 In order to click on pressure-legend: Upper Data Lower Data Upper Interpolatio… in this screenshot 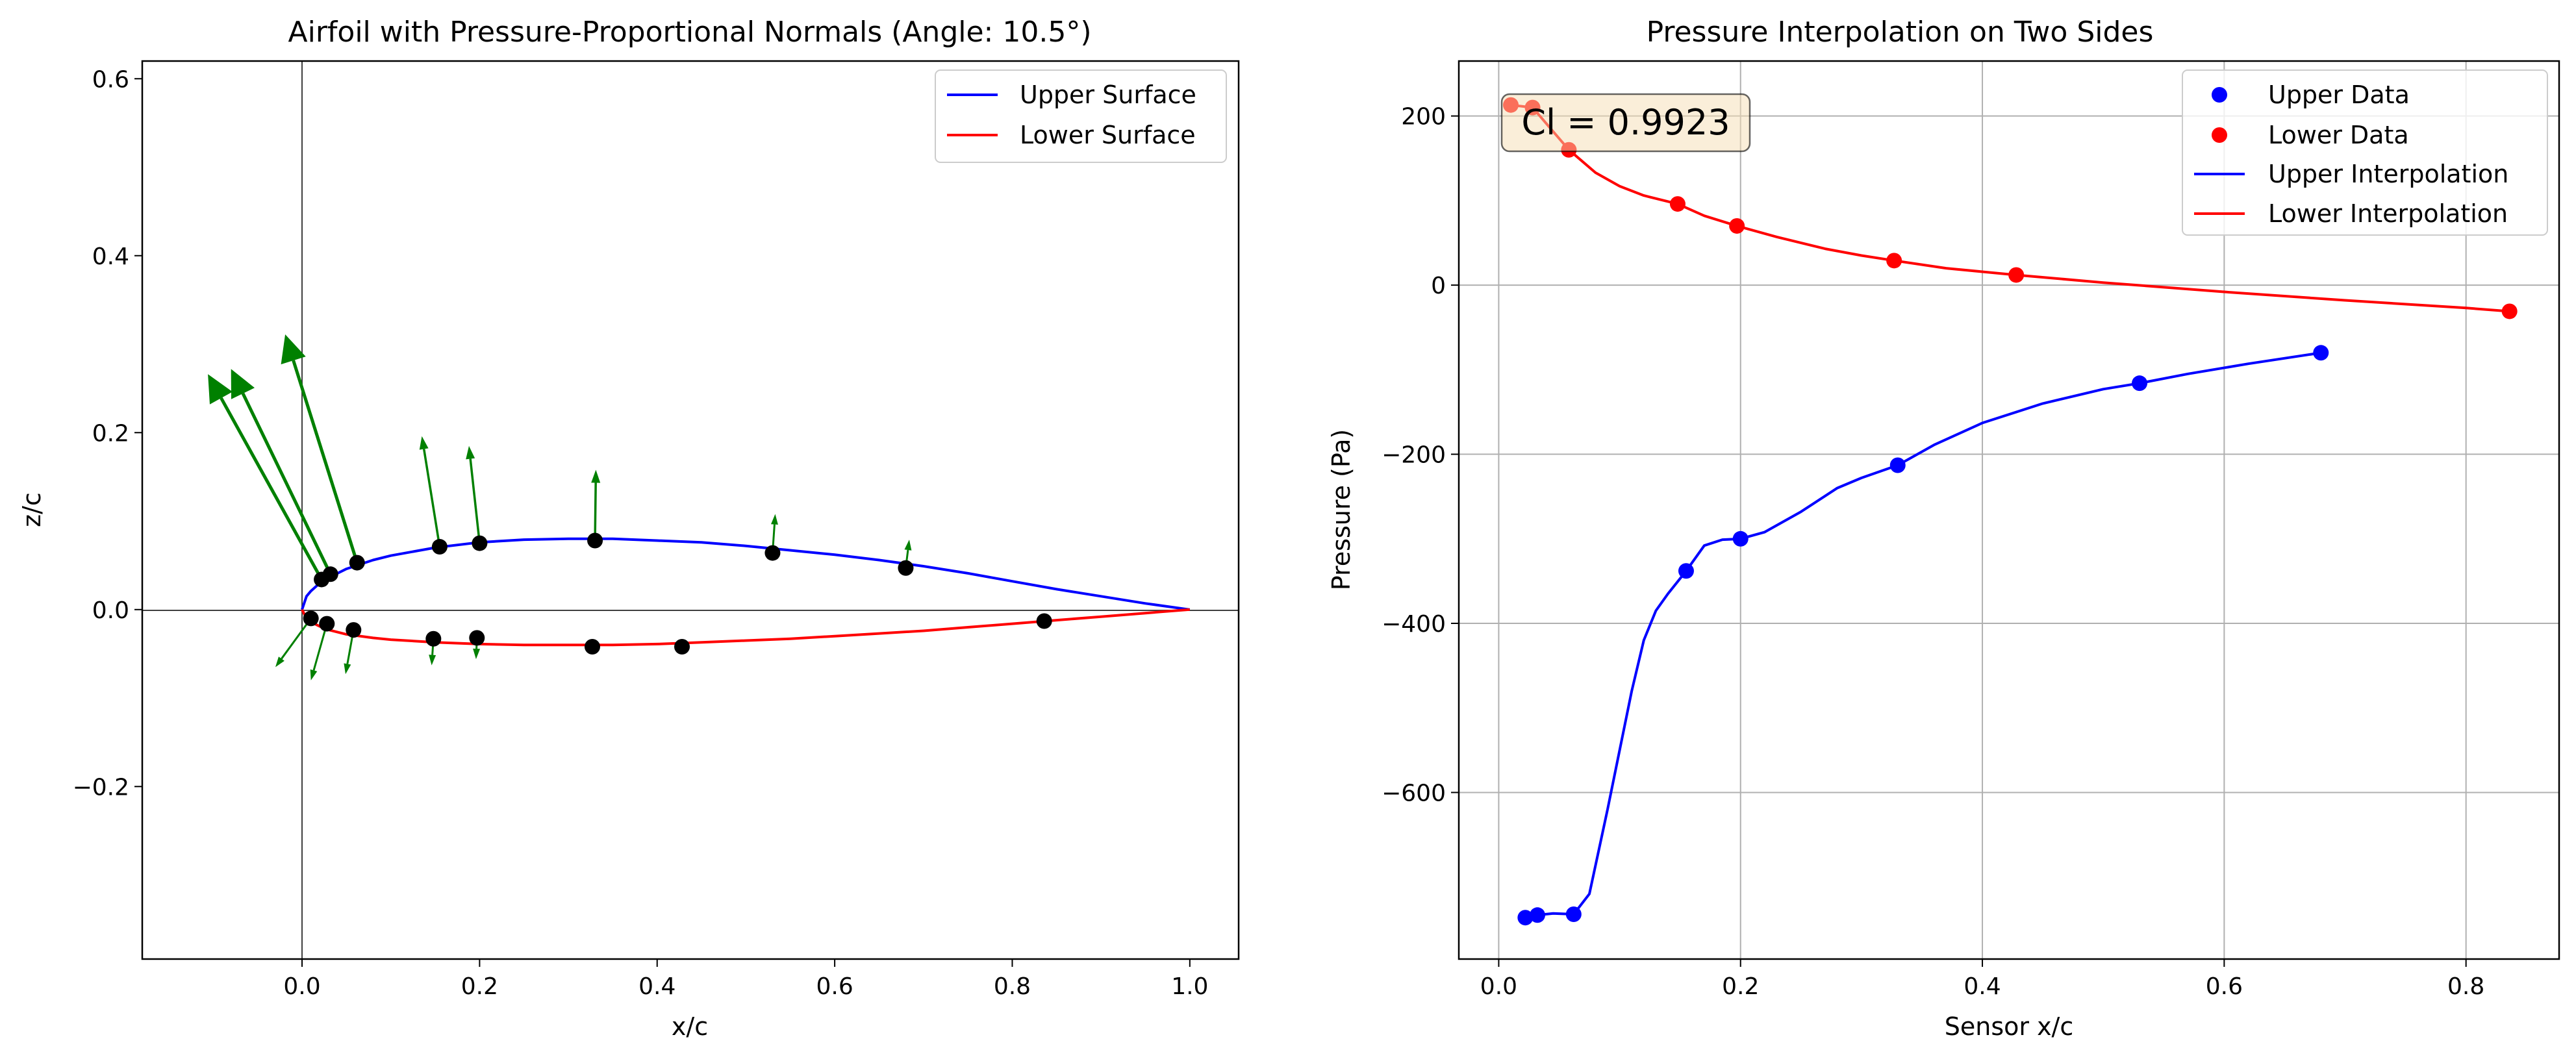, I will do `click(2365, 152)`.